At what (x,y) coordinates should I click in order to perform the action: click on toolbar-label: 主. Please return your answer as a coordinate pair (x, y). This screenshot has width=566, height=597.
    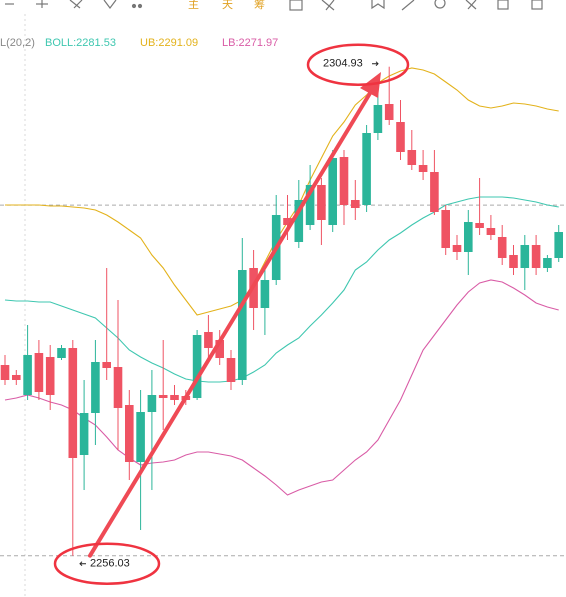
    Looking at the image, I should click on (193, 5).